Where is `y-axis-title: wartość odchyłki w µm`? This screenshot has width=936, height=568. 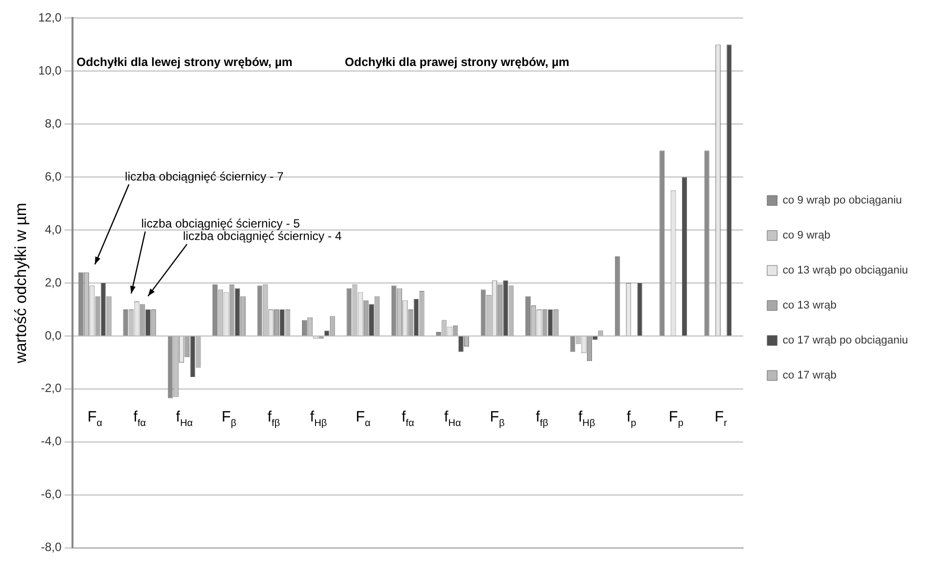
y-axis-title: wartość odchyłki w µm is located at coordinates (21, 283).